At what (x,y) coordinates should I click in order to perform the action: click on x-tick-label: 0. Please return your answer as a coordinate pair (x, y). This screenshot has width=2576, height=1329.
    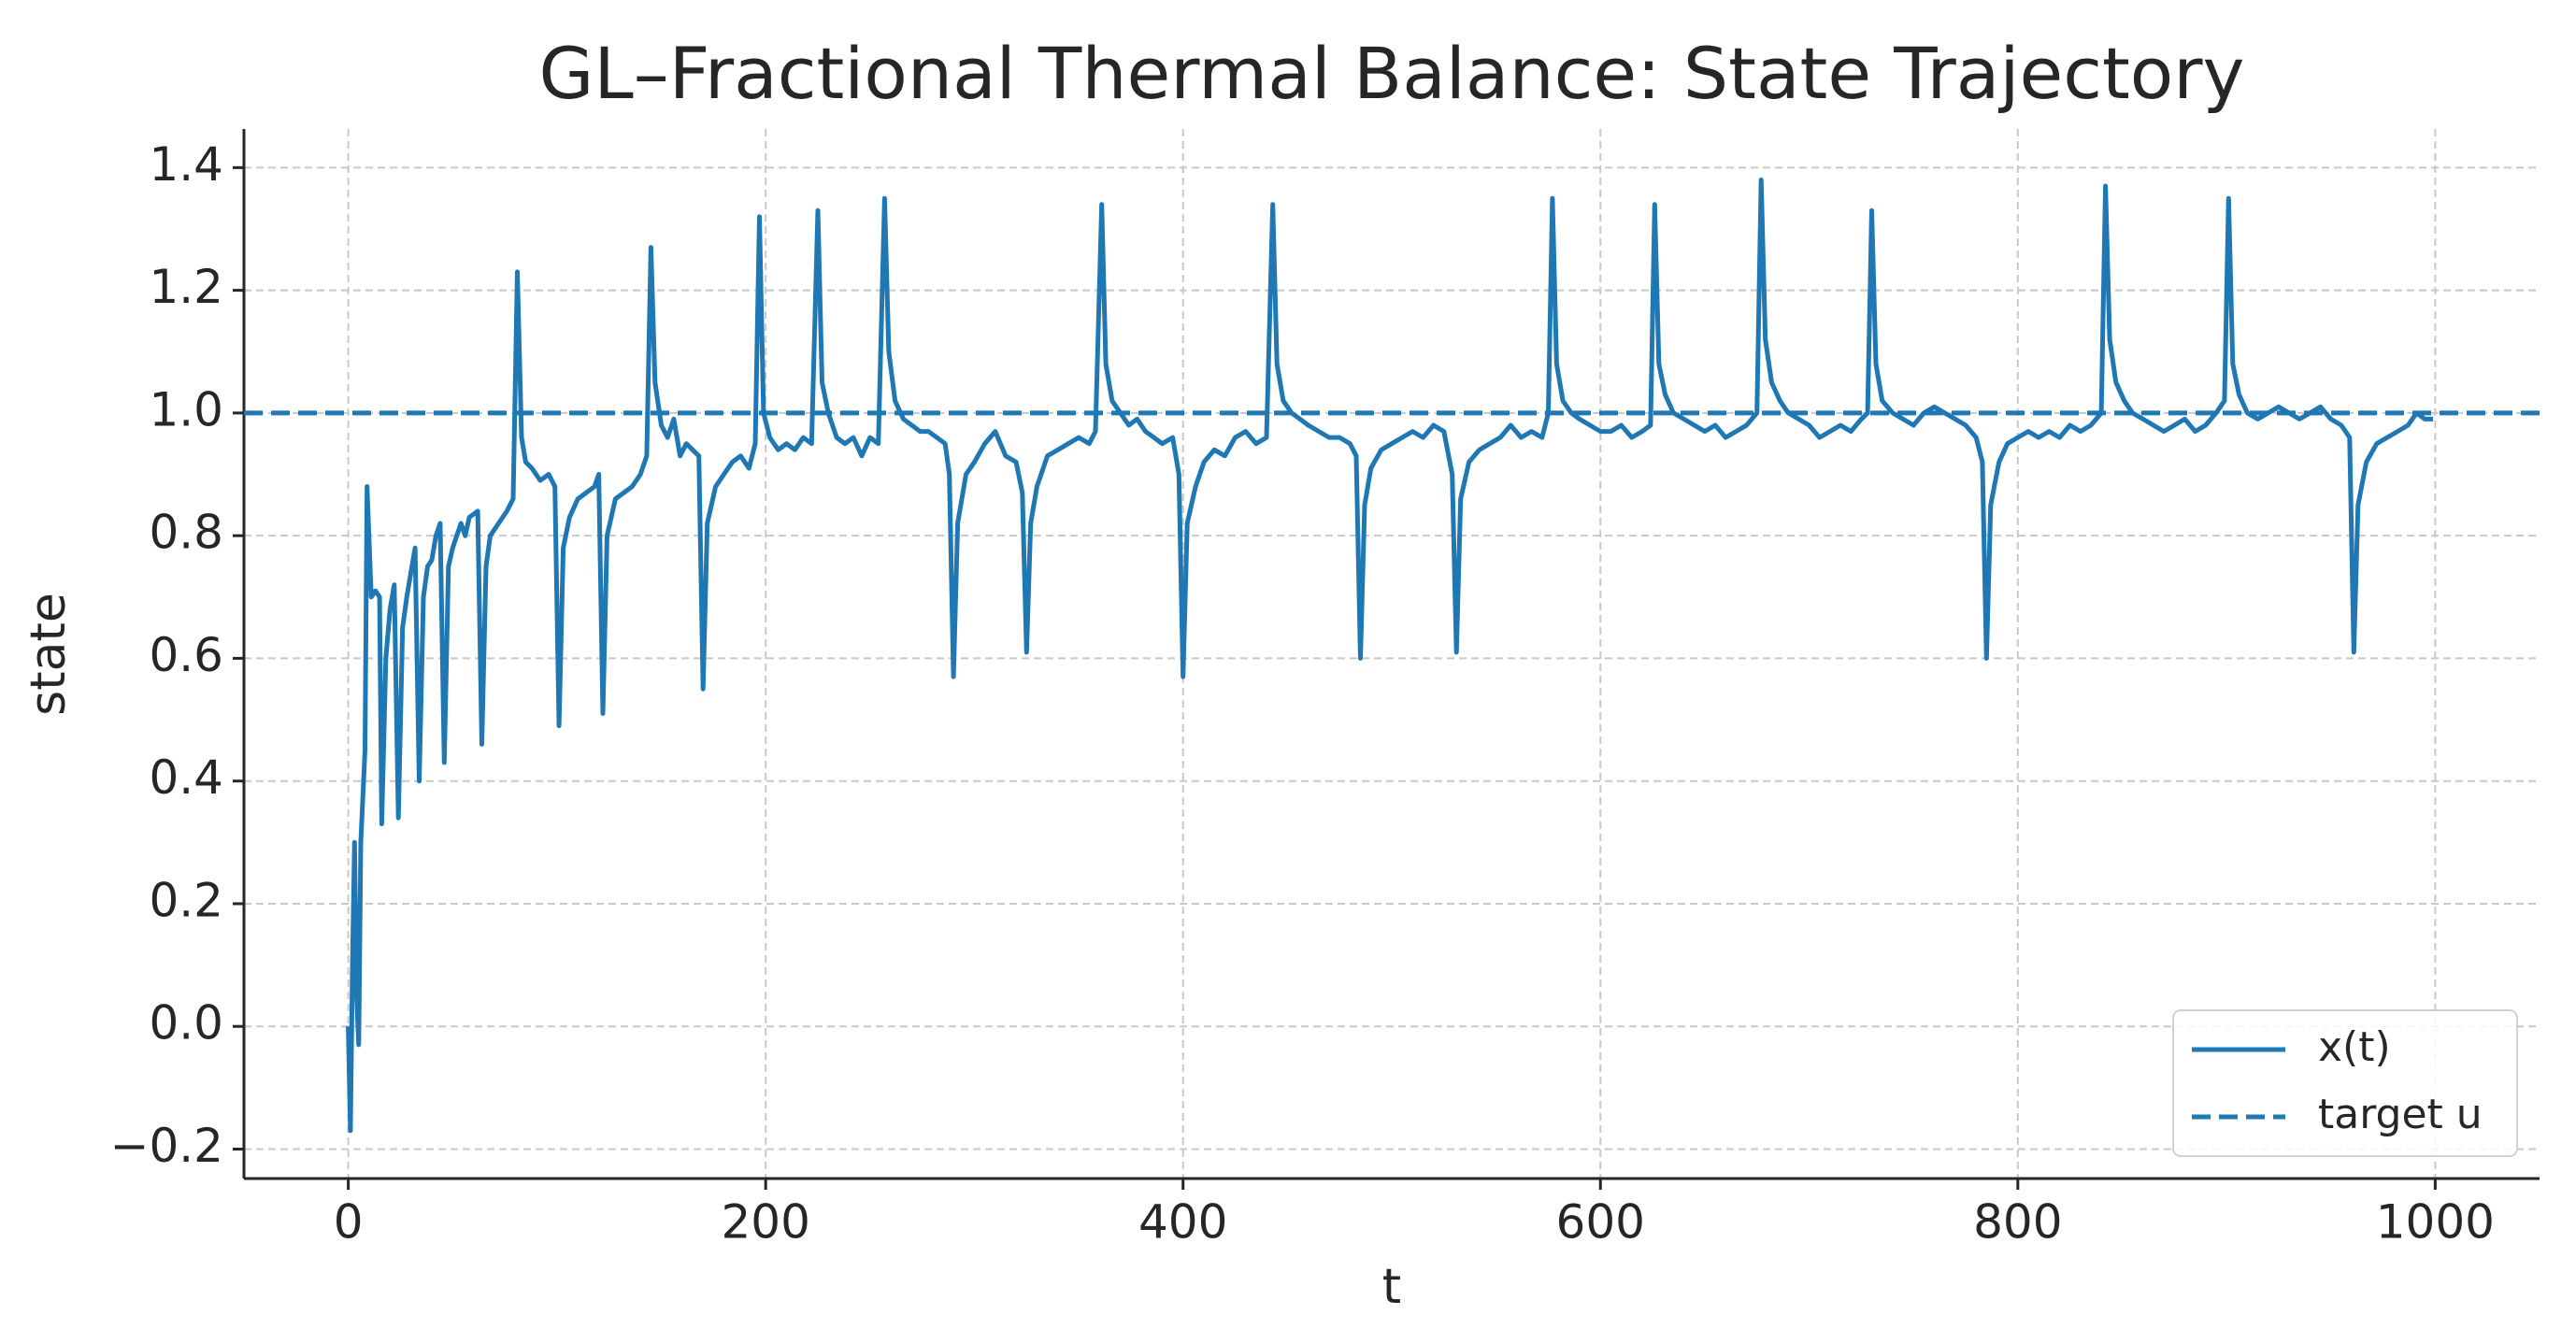
    Looking at the image, I should click on (349, 1222).